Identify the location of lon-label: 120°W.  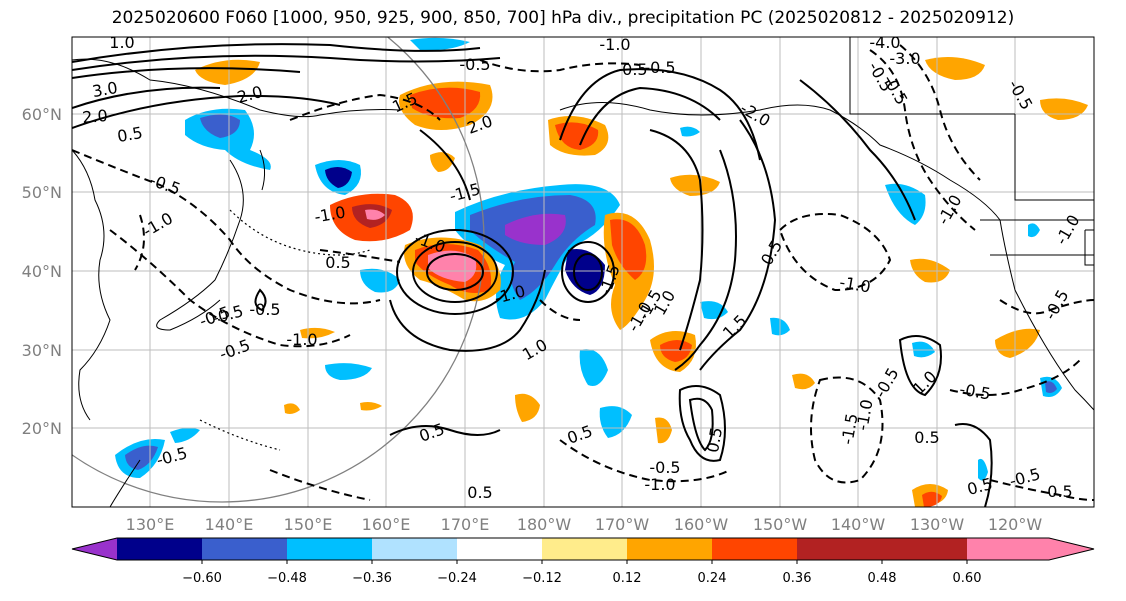
(1015, 524).